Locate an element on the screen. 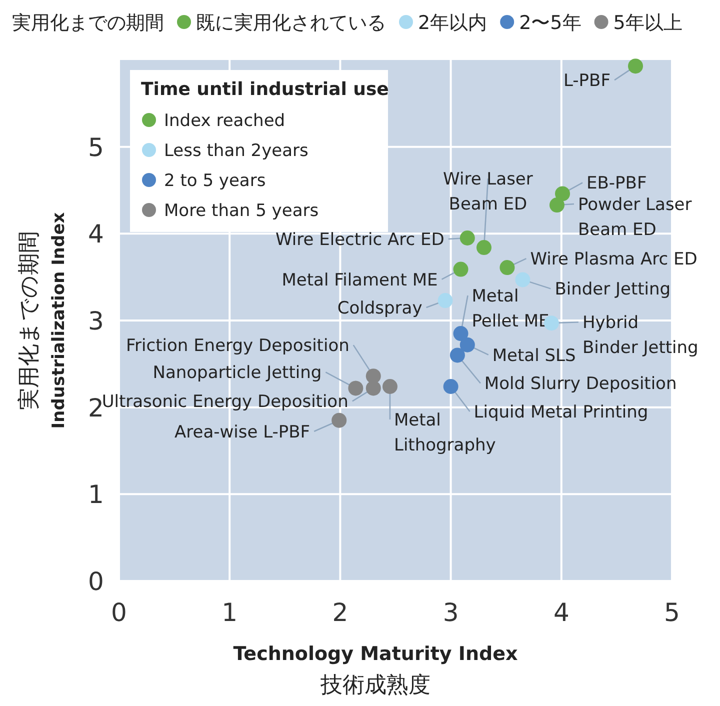 Image resolution: width=720 pixels, height=706 pixels. y-tick-label: 2 is located at coordinates (96, 407).